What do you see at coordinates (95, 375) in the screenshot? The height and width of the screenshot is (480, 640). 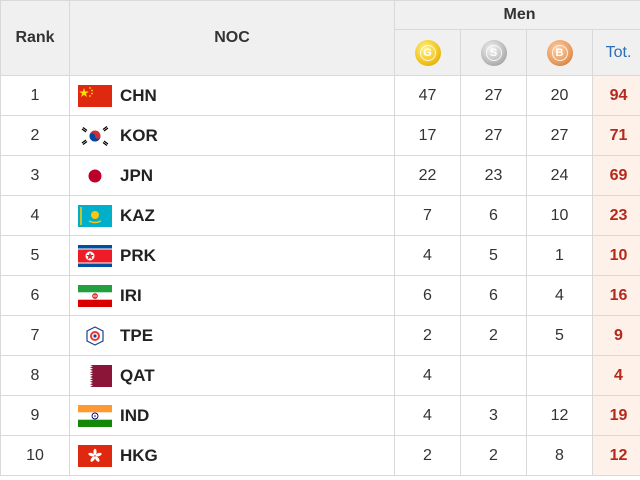 I see `qatar-flag-icon` at bounding box center [95, 375].